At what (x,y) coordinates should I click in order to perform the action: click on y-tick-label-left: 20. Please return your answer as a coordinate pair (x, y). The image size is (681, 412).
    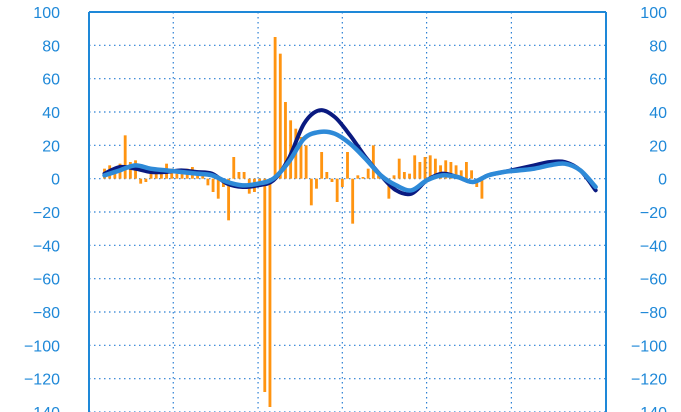
    Looking at the image, I should click on (51, 146).